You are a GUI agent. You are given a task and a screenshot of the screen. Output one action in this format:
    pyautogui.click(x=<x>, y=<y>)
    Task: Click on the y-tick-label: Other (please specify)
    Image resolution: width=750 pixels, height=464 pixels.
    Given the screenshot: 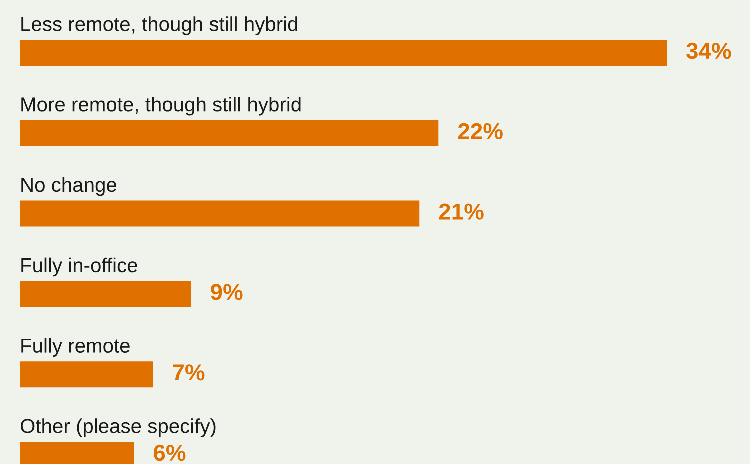 What is the action you would take?
    pyautogui.click(x=118, y=428)
    